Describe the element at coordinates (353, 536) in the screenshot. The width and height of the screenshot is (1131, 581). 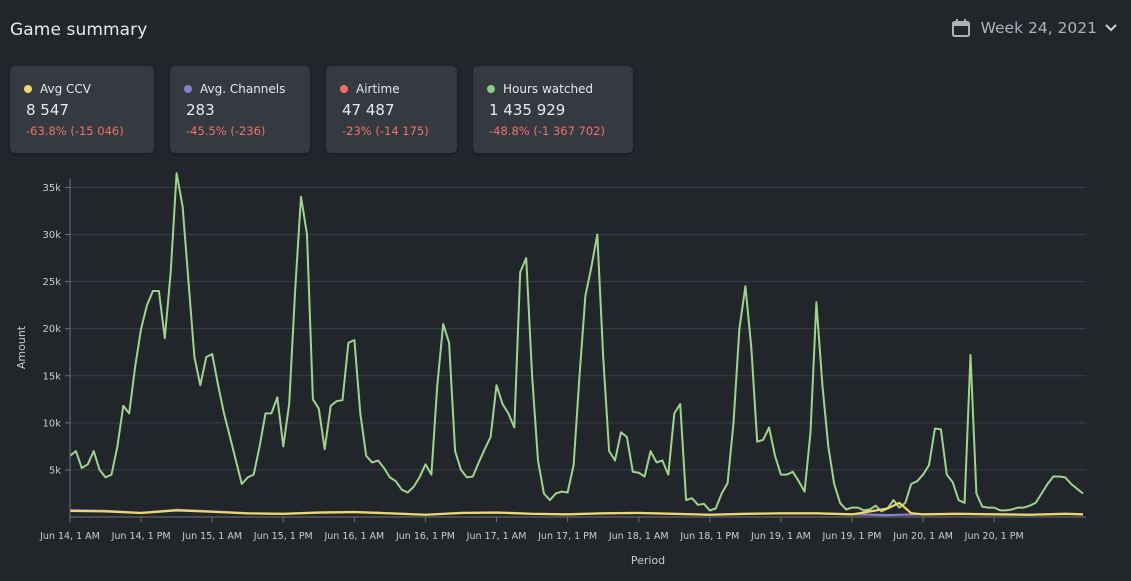
I see `x-tick-label: Jun 16, 1 AM` at that location.